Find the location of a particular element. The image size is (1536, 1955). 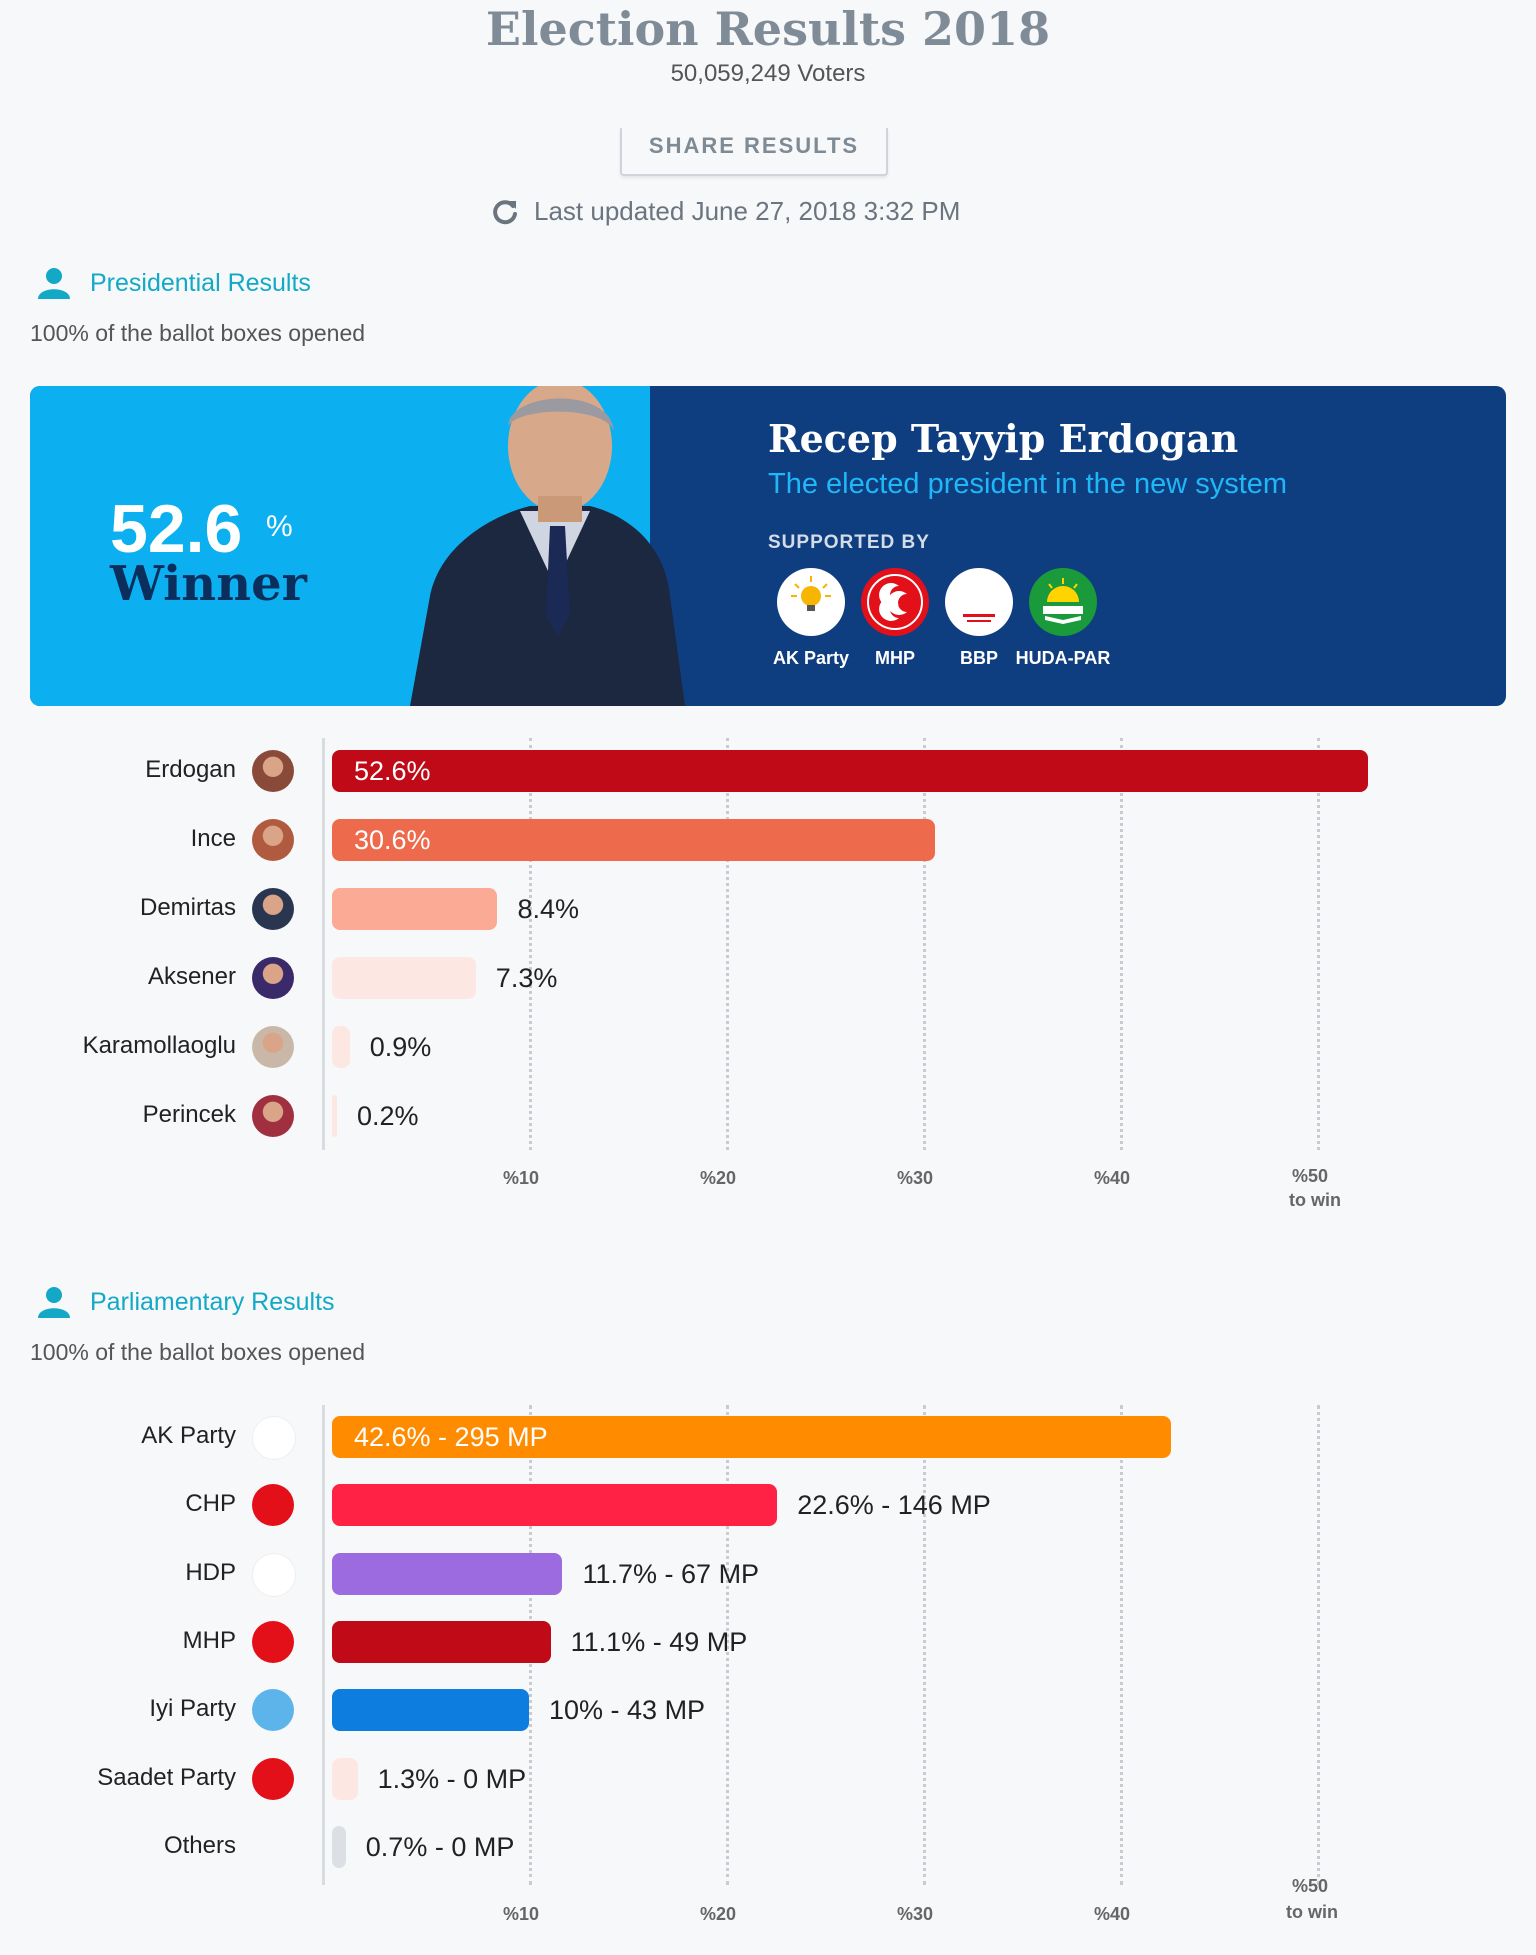

pres-bar-label: 8.4% is located at coordinates (548, 909).